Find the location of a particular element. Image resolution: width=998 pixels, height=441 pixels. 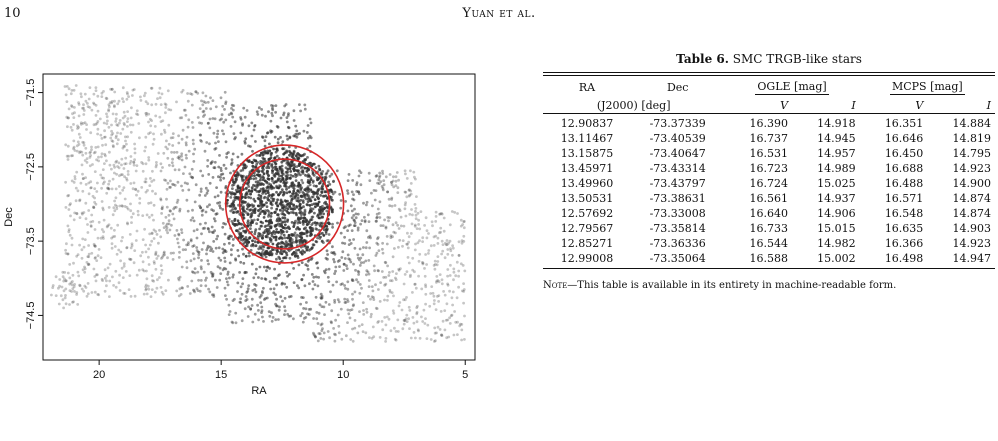

col-ogle-v: V is located at coordinates (784, 105).